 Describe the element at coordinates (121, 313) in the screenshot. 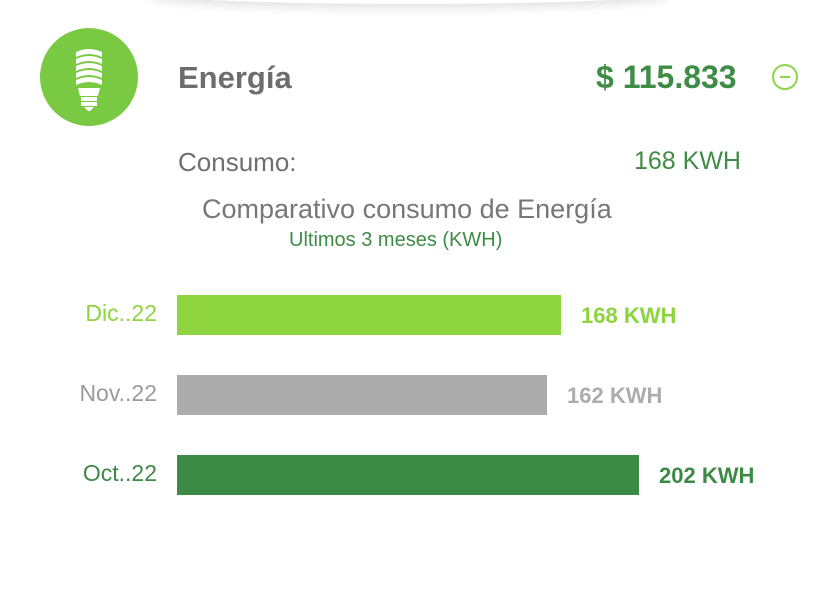

I see `bar-category-label: Dic..22` at that location.